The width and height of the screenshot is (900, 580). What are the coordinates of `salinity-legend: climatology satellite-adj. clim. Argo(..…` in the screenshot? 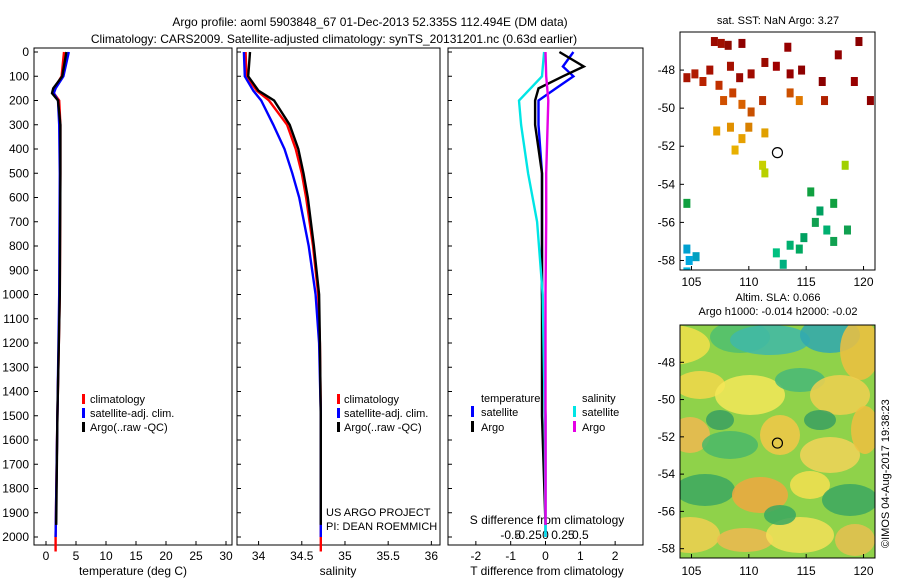 It's located at (382, 414).